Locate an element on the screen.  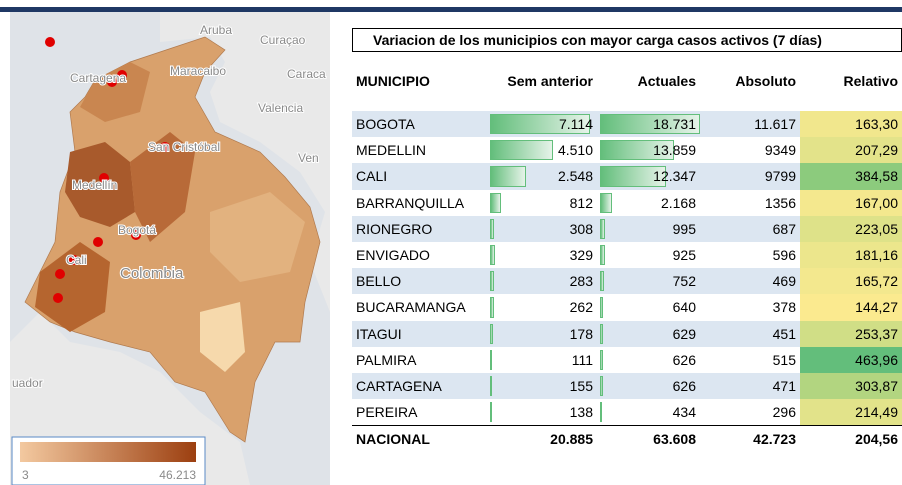
cell-text: 4.510 is located at coordinates (575, 150).